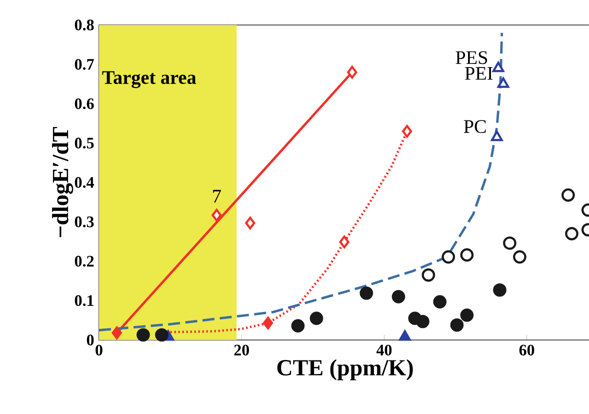 The height and width of the screenshot is (414, 589). What do you see at coordinates (84, 261) in the screenshot?
I see `y-tick-label: 0.2` at bounding box center [84, 261].